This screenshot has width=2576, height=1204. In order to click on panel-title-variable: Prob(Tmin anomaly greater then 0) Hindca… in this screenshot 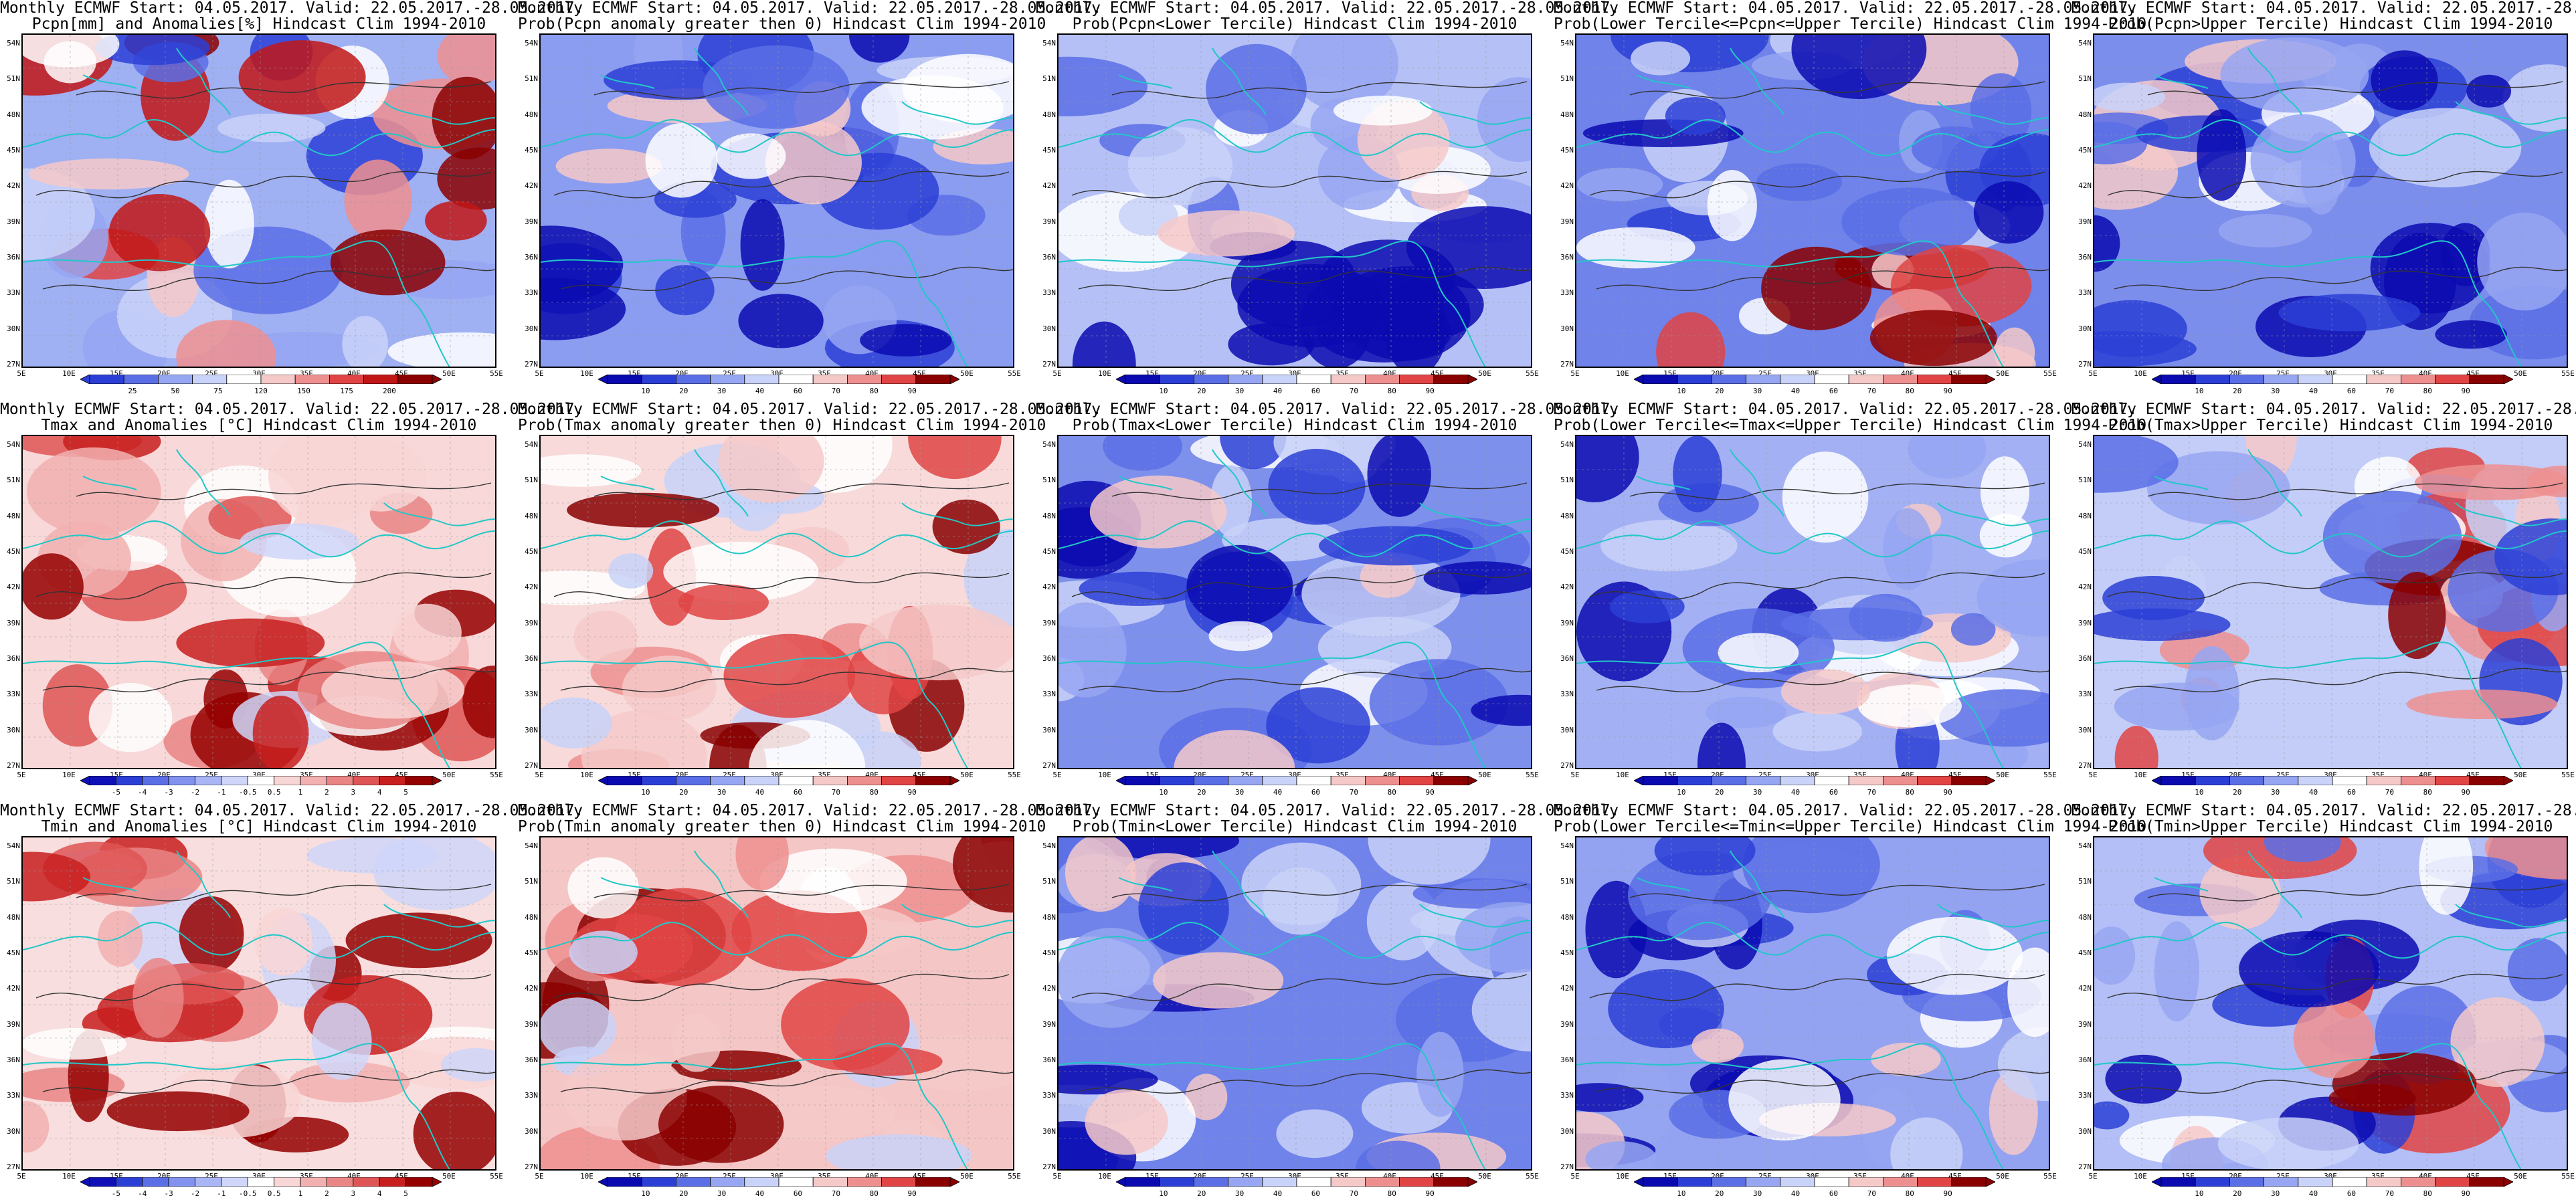, I will do `click(782, 826)`.